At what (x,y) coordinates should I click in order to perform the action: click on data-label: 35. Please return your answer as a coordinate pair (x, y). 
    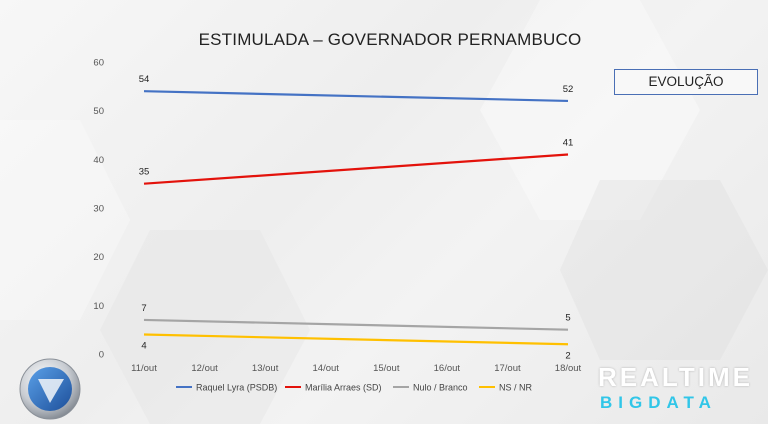
    Looking at the image, I should click on (144, 172).